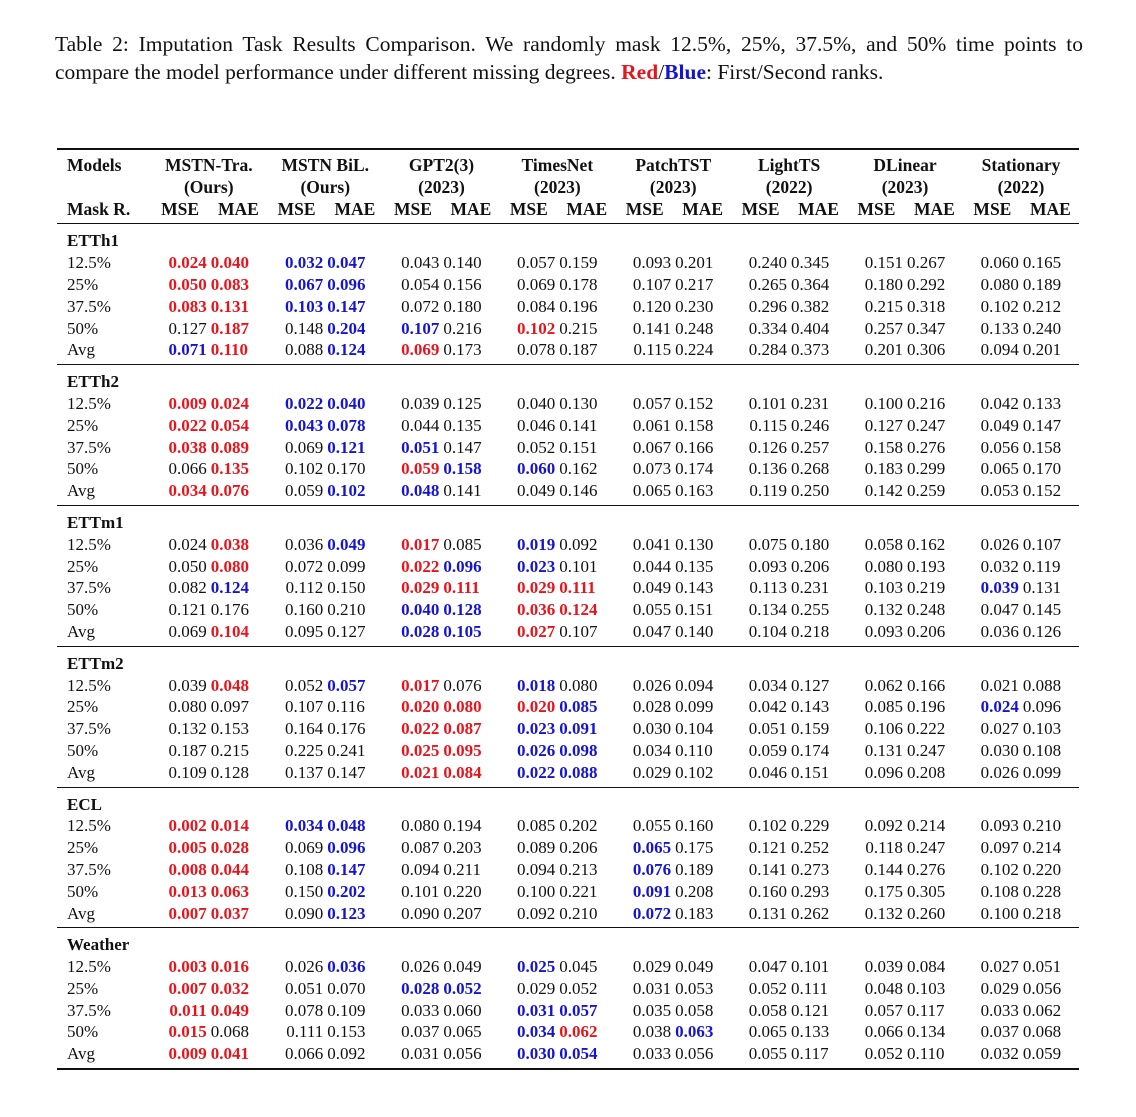 The image size is (1136, 1117). Describe the element at coordinates (876, 774) in the screenshot. I see `mse-value: 0.096` at that location.